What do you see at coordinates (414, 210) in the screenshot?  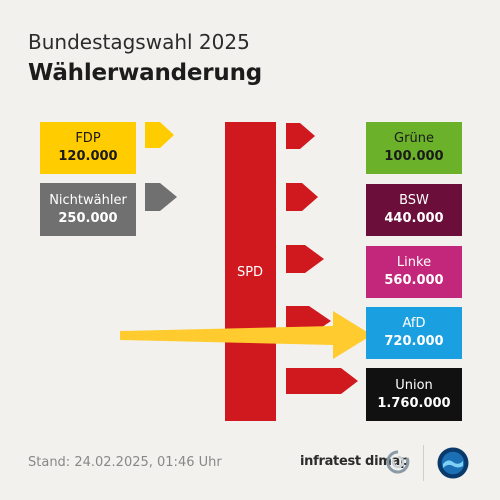 I see `target-box-bsw: BSW 440.000` at bounding box center [414, 210].